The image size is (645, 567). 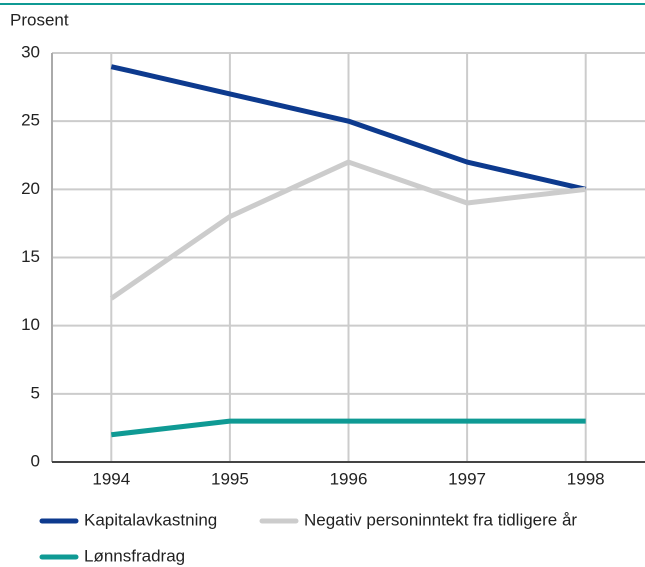 What do you see at coordinates (30, 51) in the screenshot?
I see `y-tick-label: 30` at bounding box center [30, 51].